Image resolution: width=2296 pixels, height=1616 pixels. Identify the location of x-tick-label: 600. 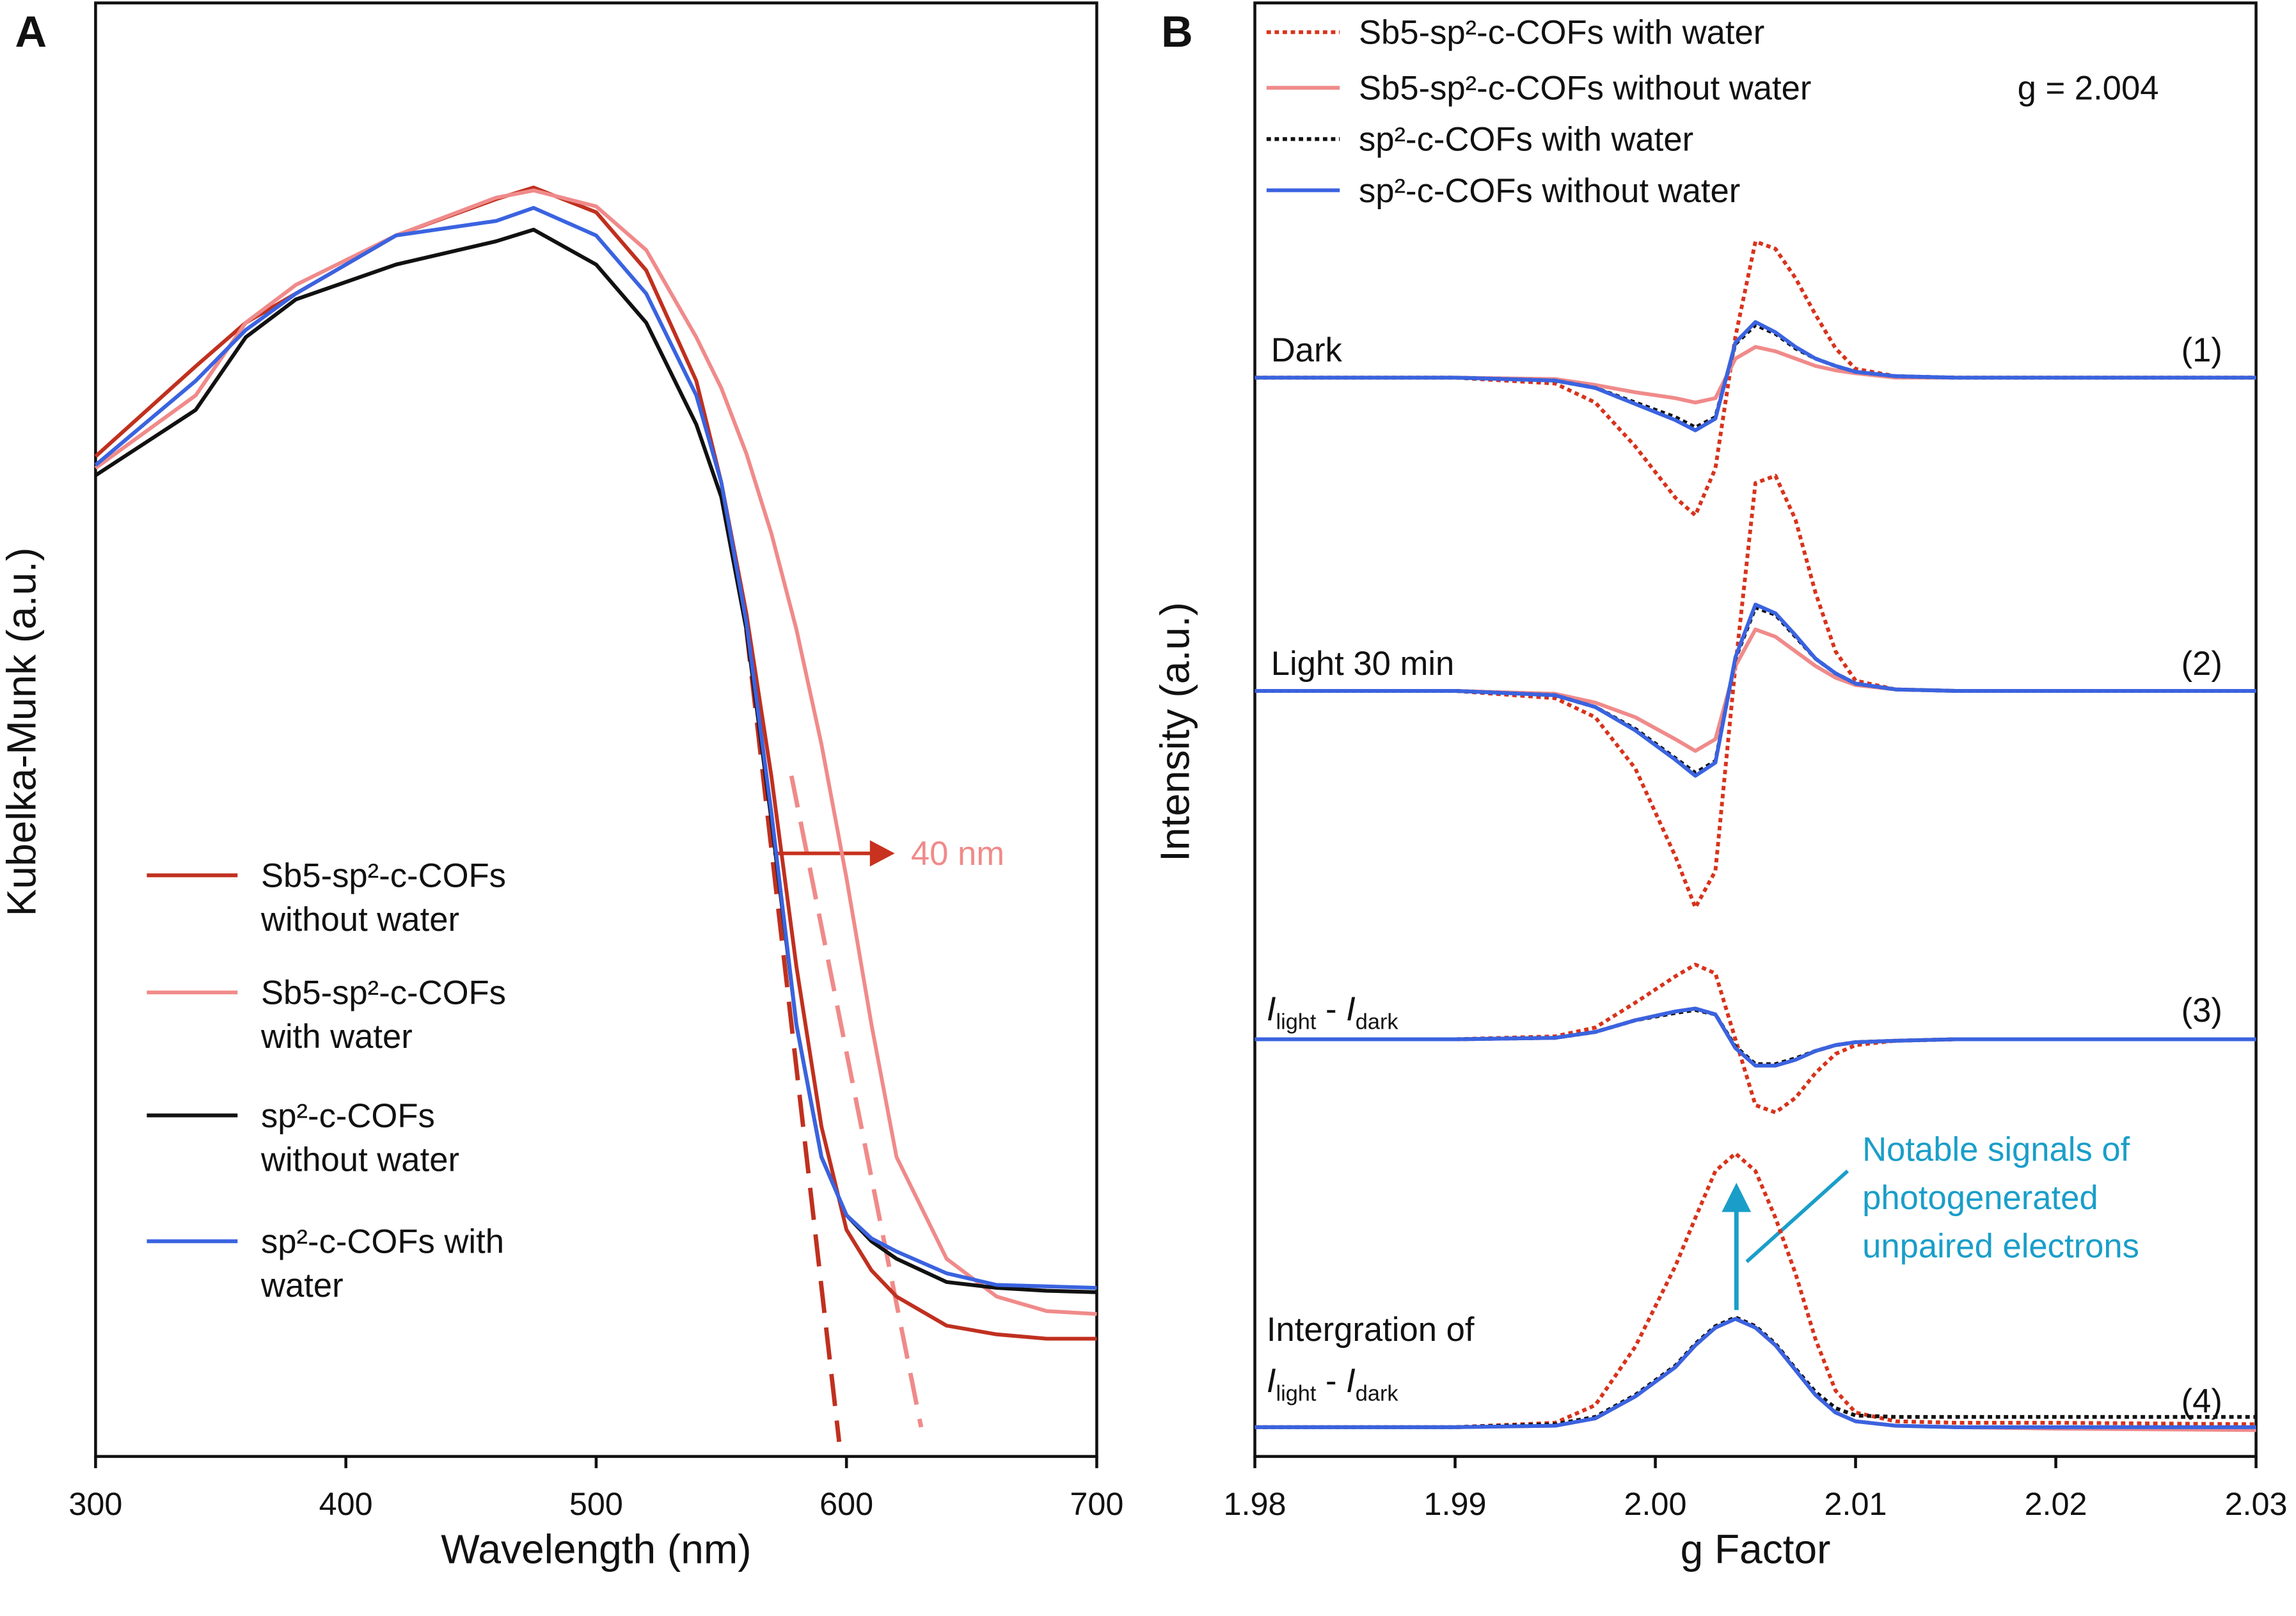
(846, 1503).